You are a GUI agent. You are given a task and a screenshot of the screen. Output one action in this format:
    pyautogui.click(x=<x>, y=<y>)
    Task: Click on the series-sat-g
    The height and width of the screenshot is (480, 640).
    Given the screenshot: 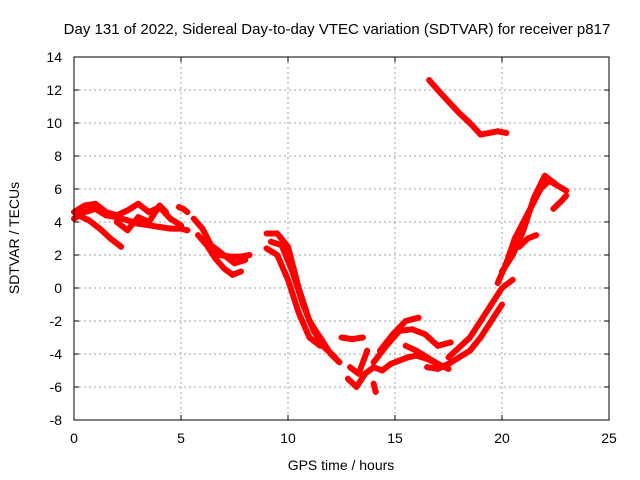 What is the action you would take?
    pyautogui.click(x=219, y=255)
    